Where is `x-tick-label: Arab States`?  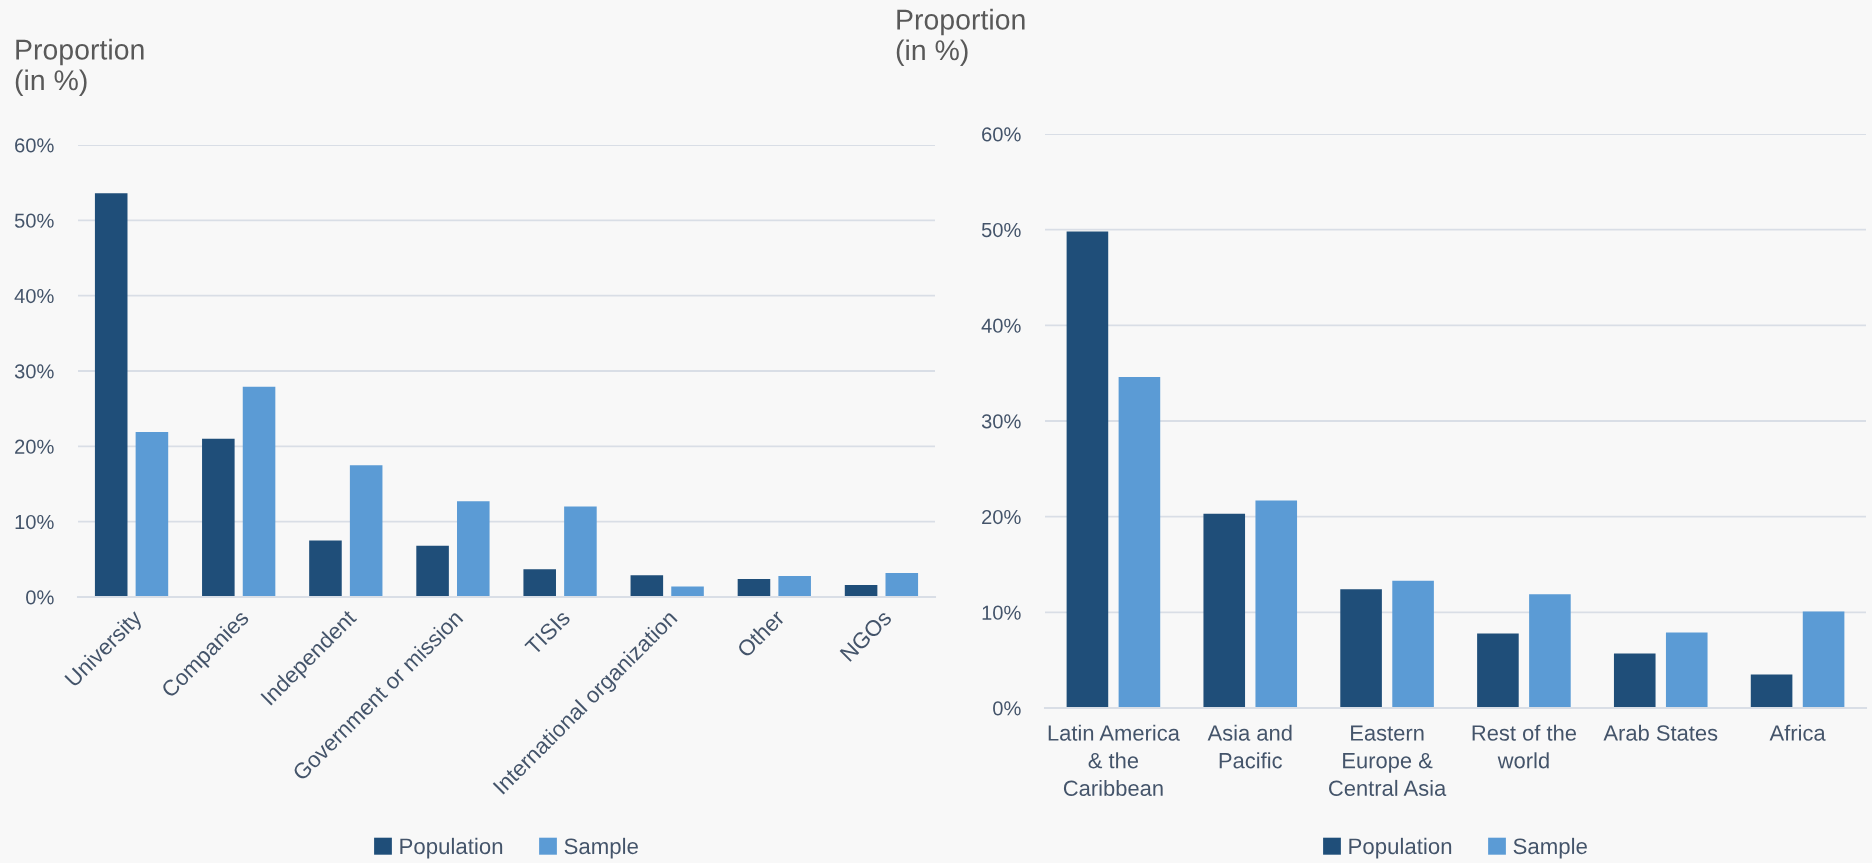
x-tick-label: Arab States is located at coordinates (1660, 732).